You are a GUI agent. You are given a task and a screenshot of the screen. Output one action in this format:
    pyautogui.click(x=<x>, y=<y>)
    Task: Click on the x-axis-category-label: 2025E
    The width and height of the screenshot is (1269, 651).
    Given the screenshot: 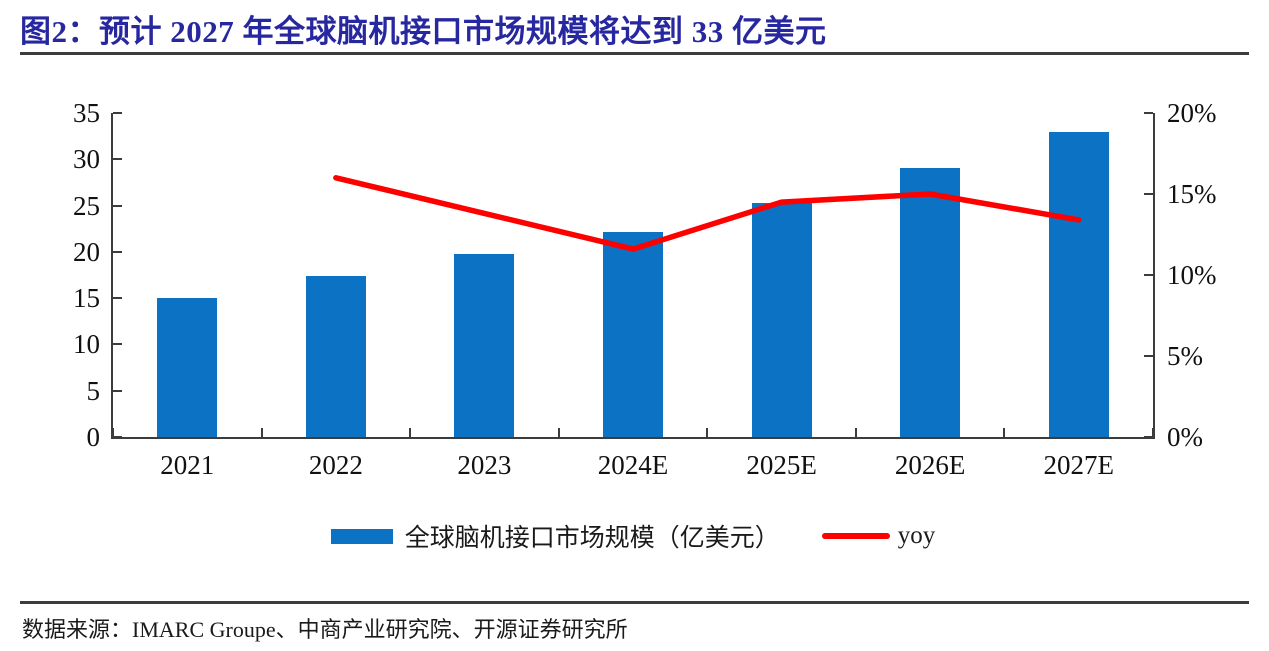 What is the action you would take?
    pyautogui.click(x=781, y=465)
    